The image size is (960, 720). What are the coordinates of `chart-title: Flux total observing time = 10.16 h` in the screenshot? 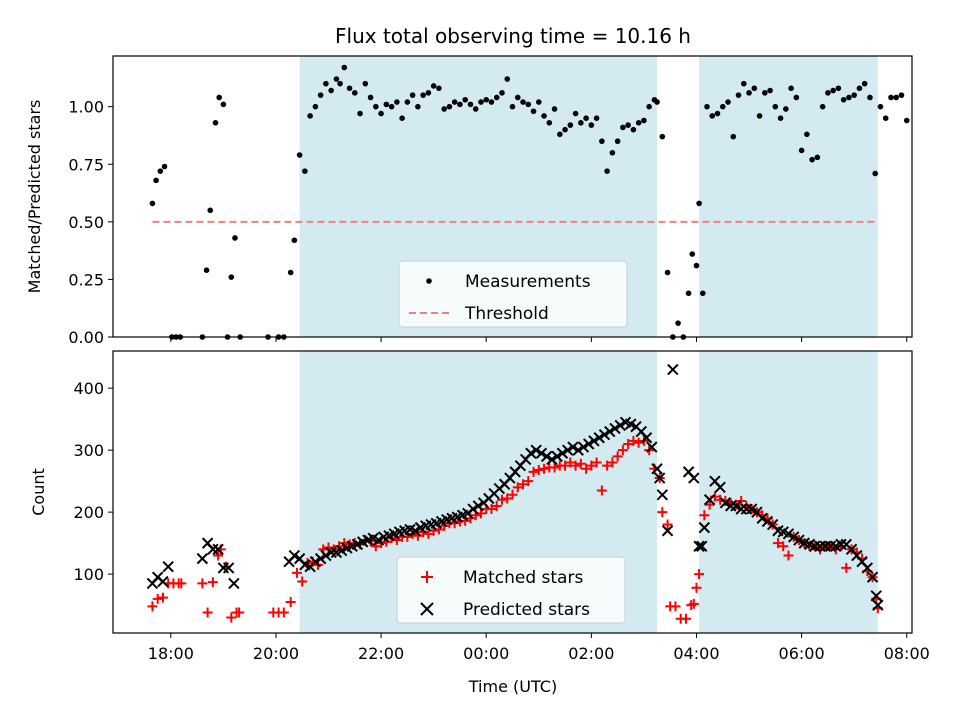 It's located at (513, 36).